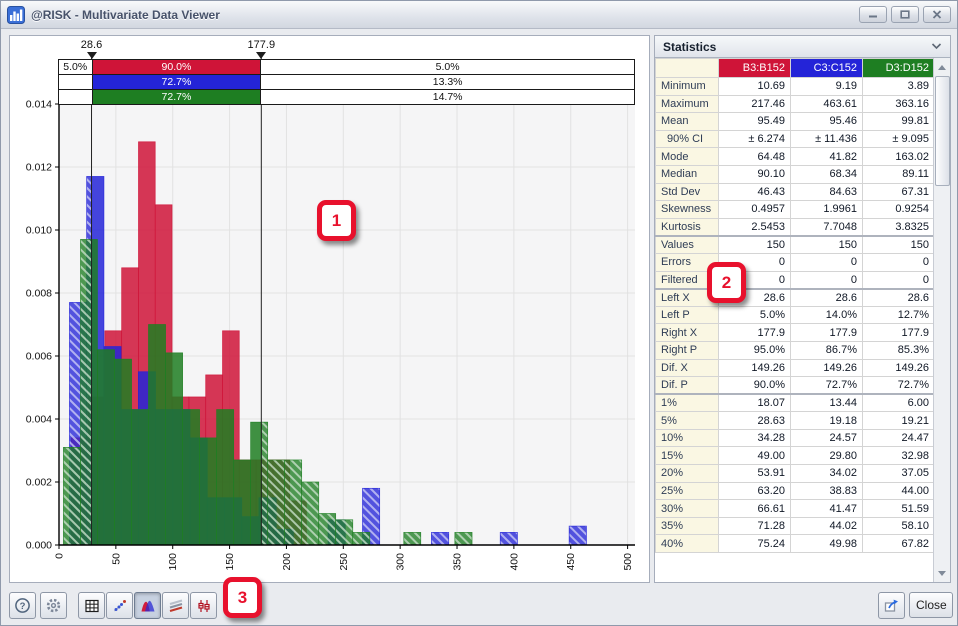 The width and height of the screenshot is (958, 626). What do you see at coordinates (898, 350) in the screenshot?
I see `stat-value-cell: 85.3%` at bounding box center [898, 350].